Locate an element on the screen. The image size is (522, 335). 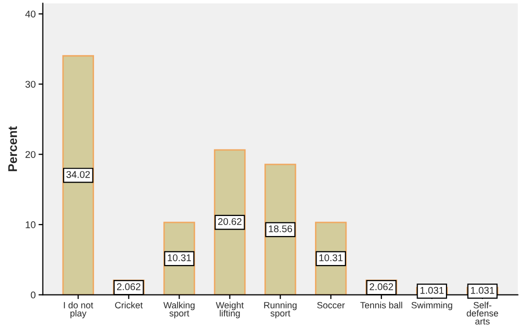
data-label: 18.56 is located at coordinates (280, 228).